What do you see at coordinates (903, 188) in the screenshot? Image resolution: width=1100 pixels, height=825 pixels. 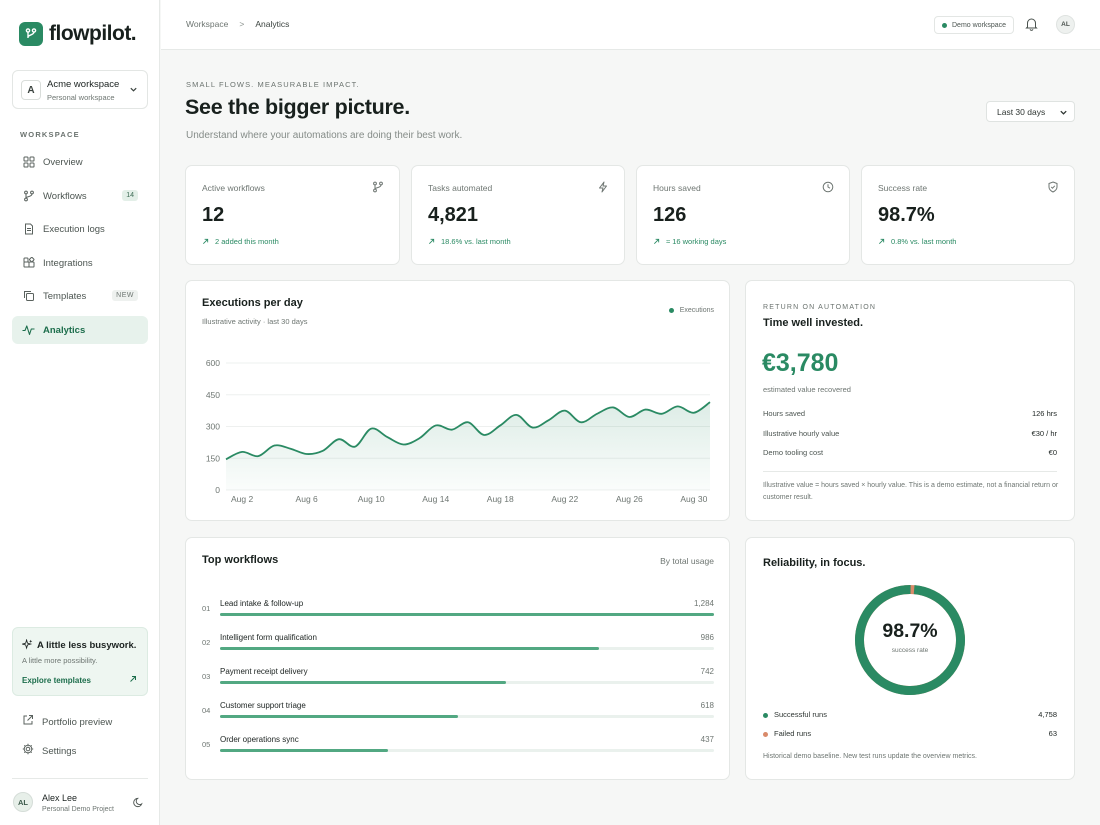 I see `stat-label: Success rate` at bounding box center [903, 188].